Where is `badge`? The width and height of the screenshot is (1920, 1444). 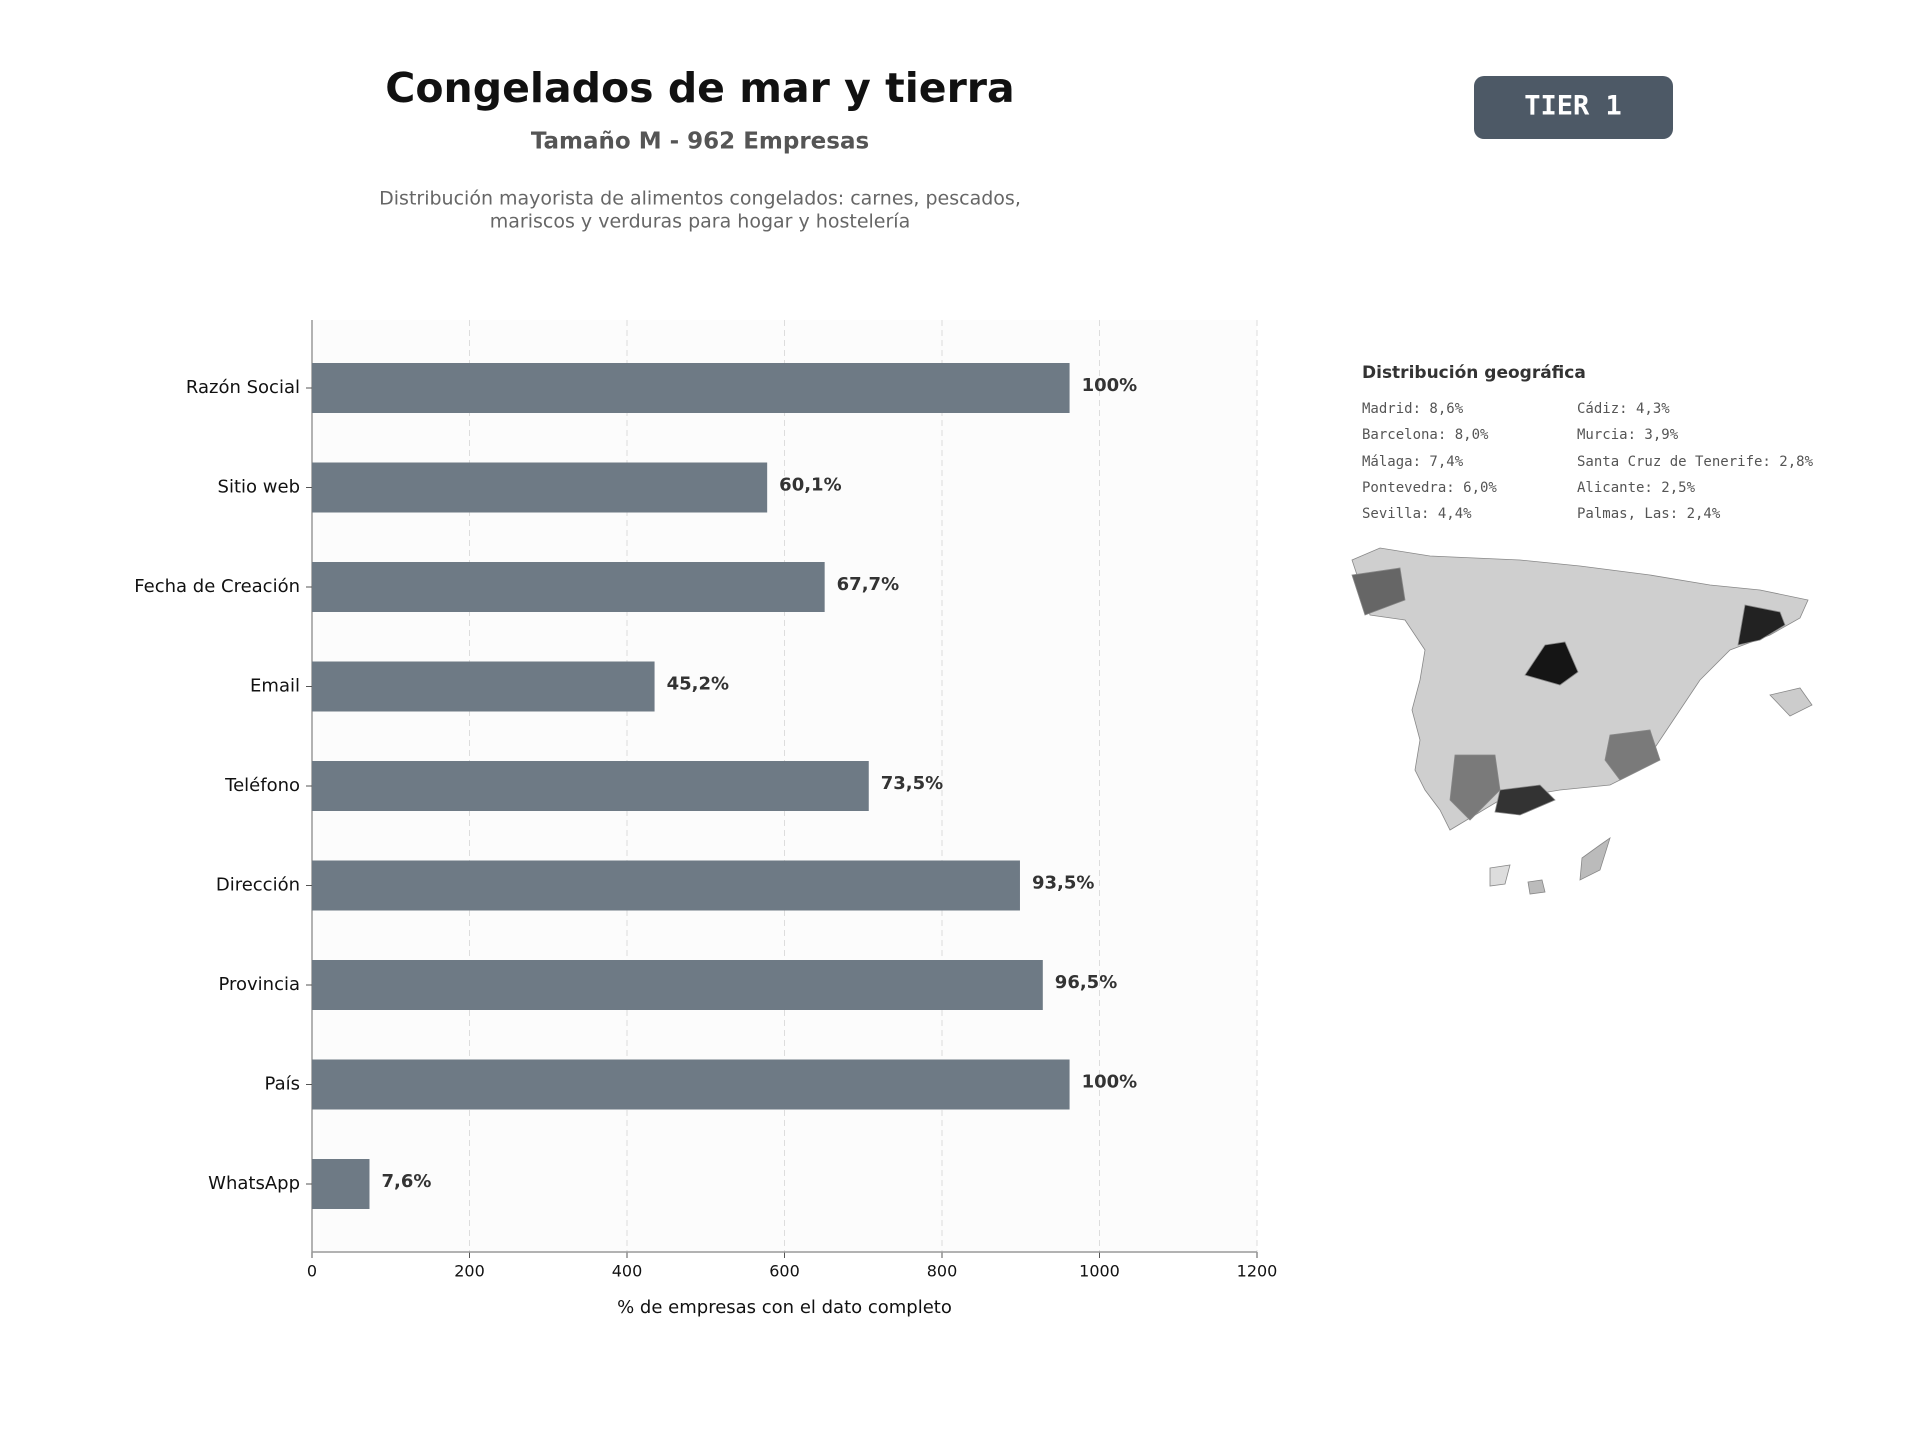
badge is located at coordinates (1573, 107).